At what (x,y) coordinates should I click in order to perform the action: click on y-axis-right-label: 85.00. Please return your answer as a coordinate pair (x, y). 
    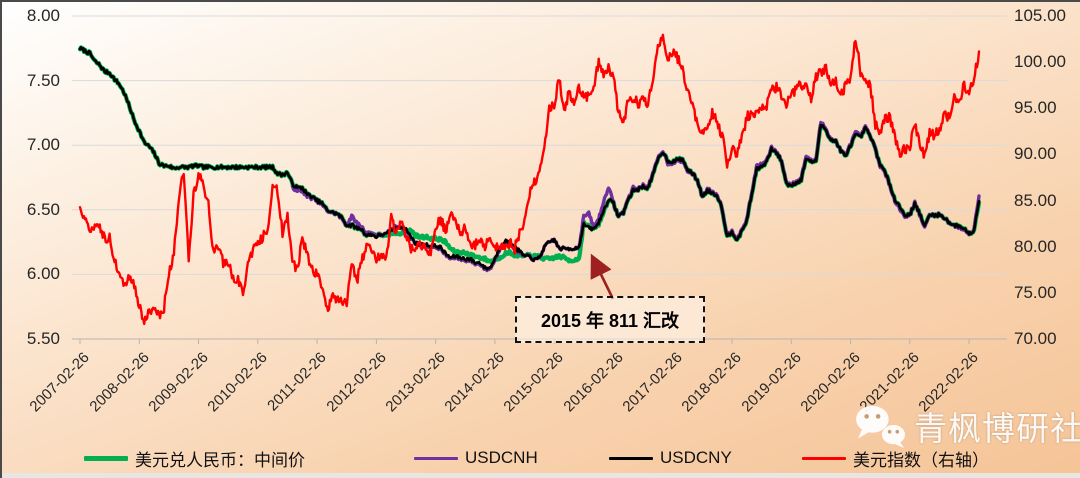
    Looking at the image, I should click on (1035, 200).